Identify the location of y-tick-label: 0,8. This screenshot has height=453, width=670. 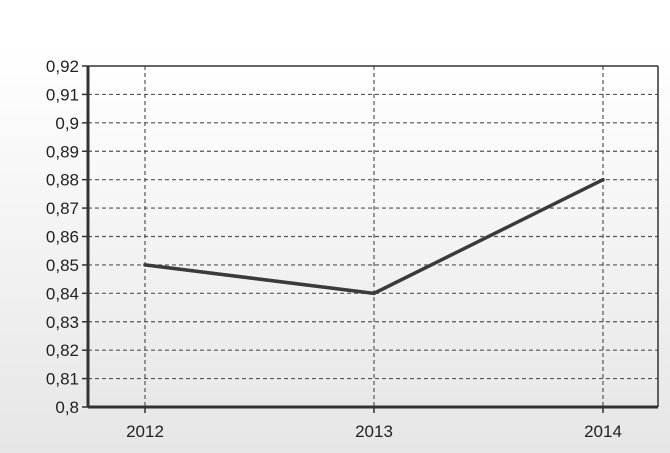
(67, 407).